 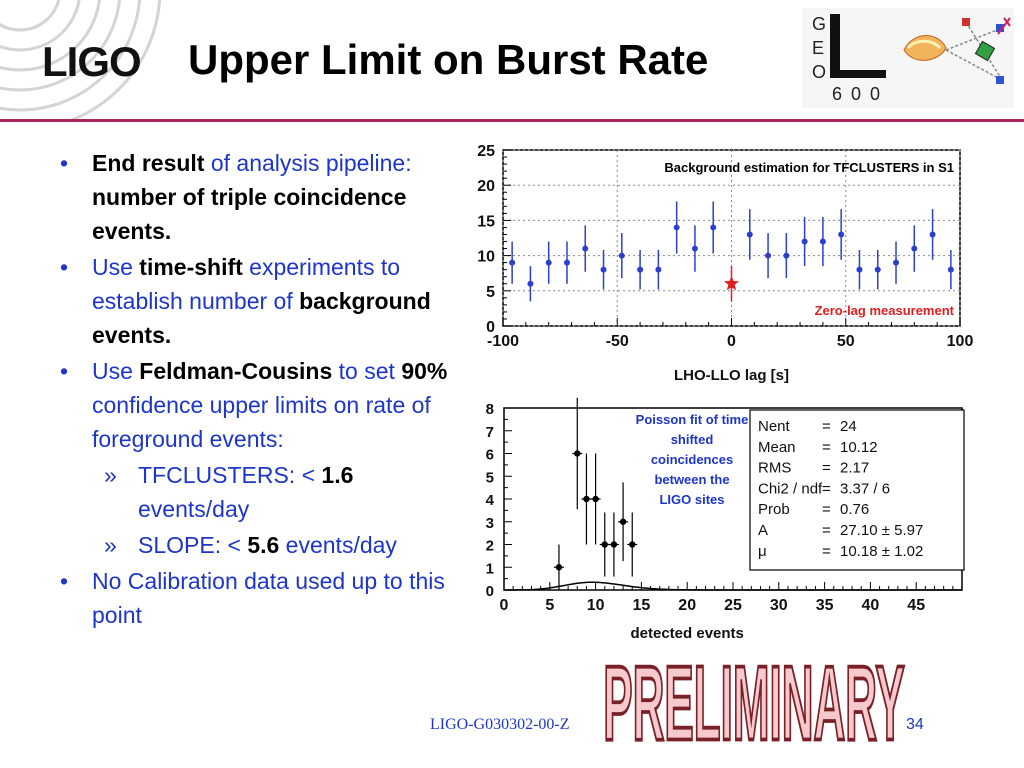 What do you see at coordinates (246, 284) in the screenshot?
I see `bullet-text: experiments to establish number of` at bounding box center [246, 284].